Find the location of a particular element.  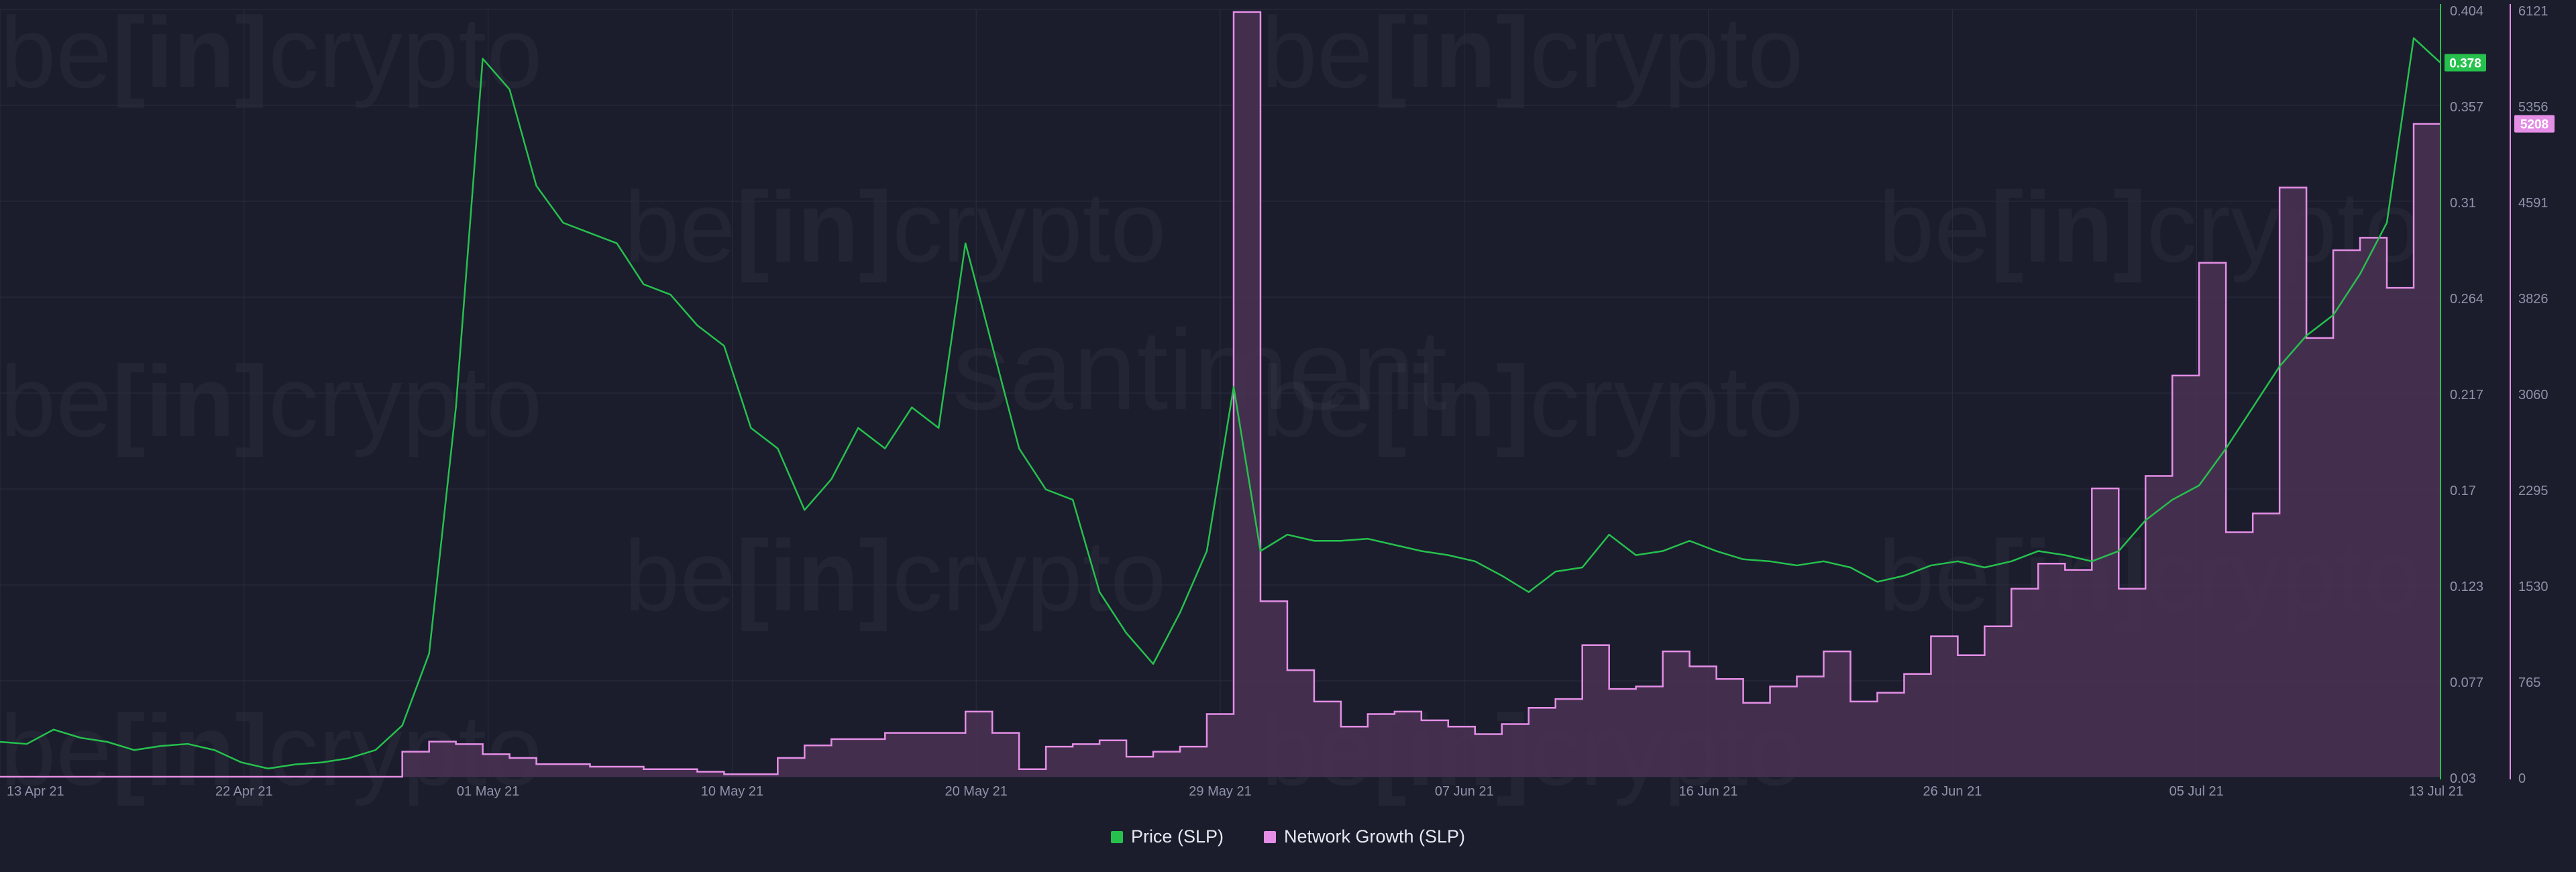

growth-swatch is located at coordinates (1269, 836).